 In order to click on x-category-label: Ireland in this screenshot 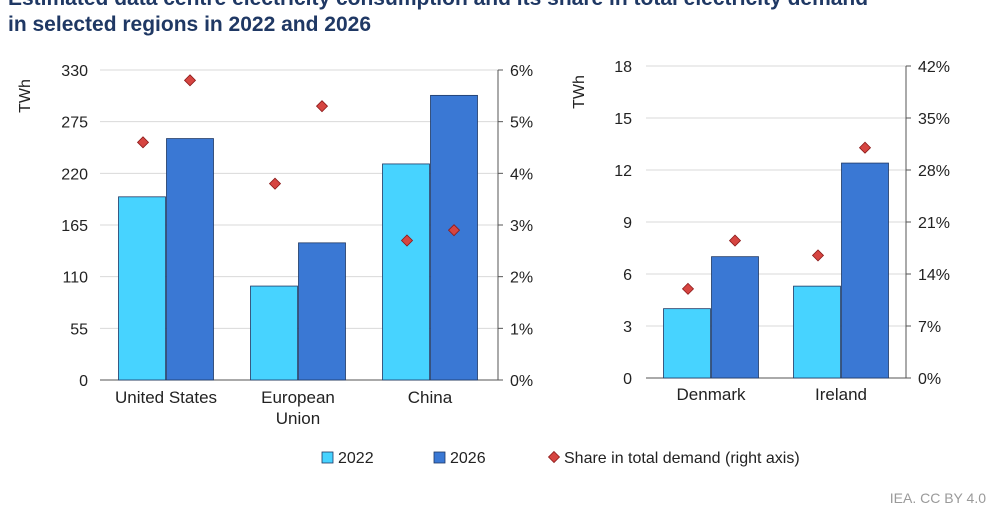, I will do `click(841, 394)`.